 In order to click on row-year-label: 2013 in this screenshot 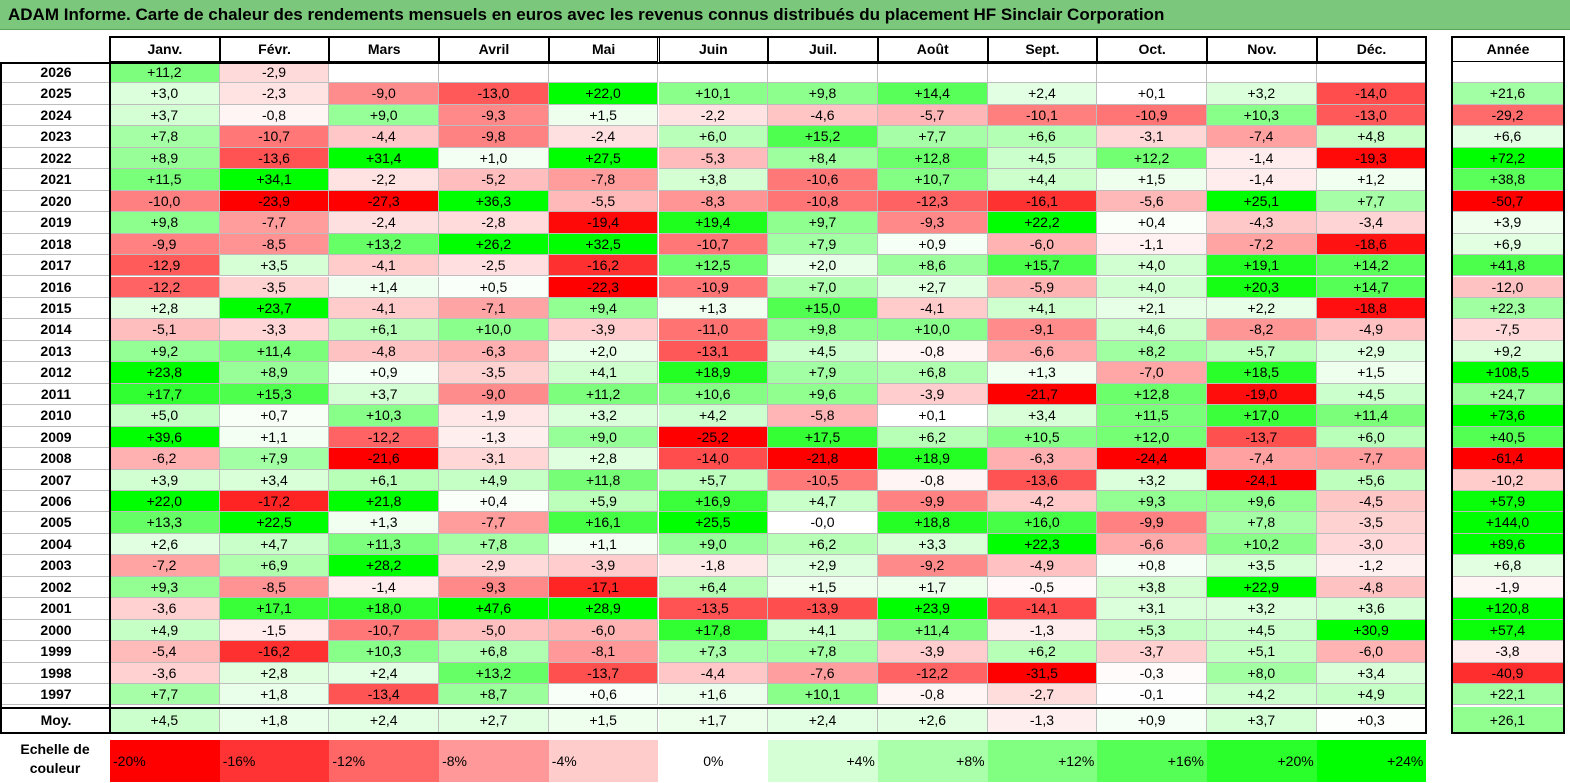, I will do `click(56, 351)`.